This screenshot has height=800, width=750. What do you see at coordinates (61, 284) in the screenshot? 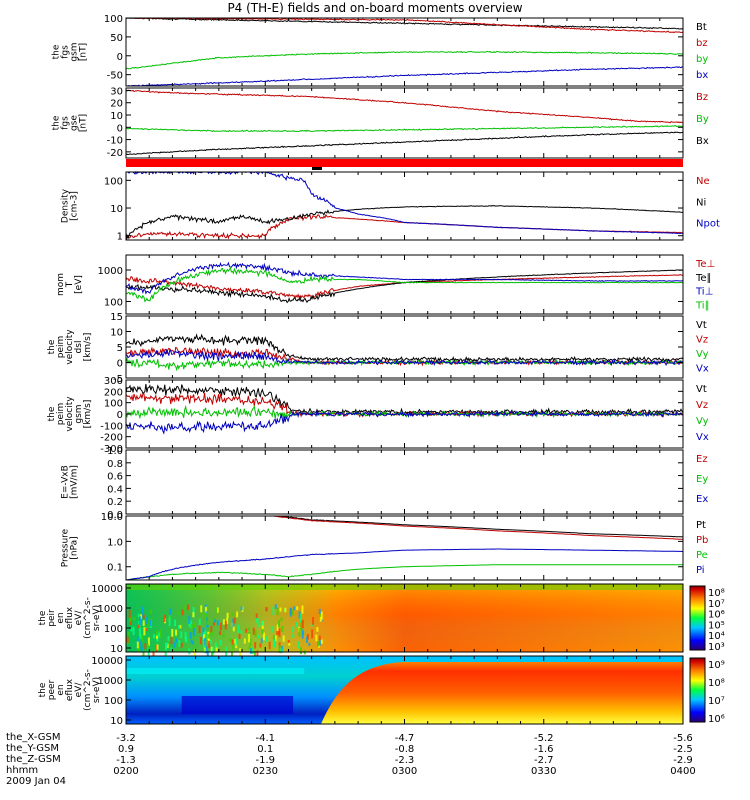
I see `y-axis-label: mom` at bounding box center [61, 284].